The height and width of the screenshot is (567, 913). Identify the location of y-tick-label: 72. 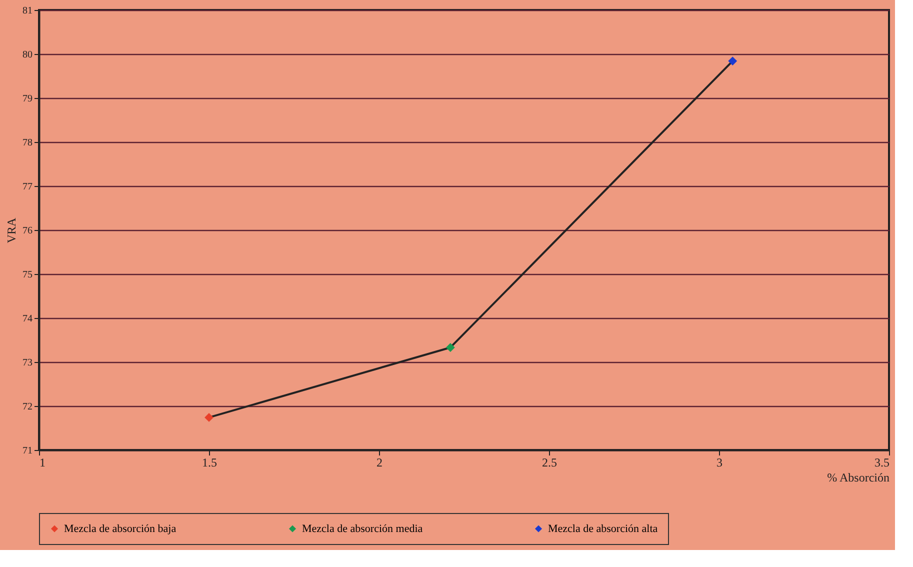
(27, 407).